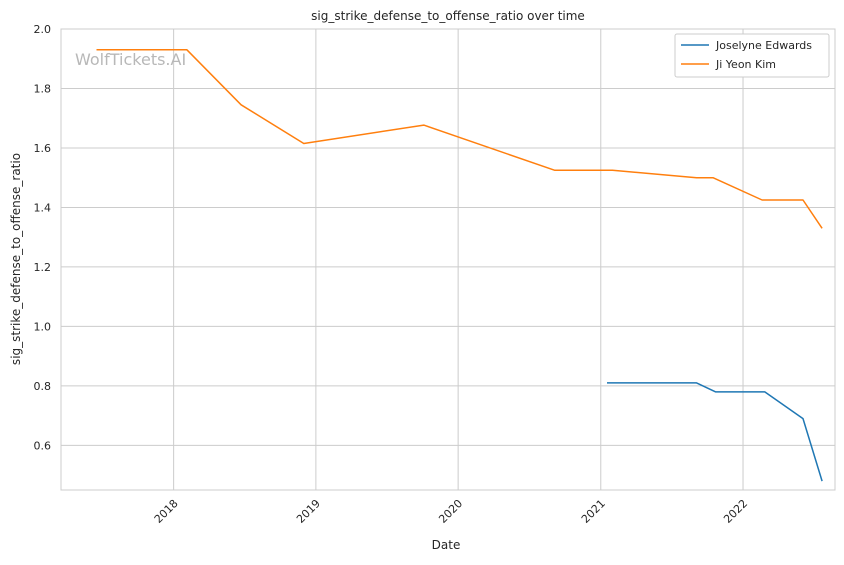 The width and height of the screenshot is (844, 565). I want to click on legend-label-joselyne-edwards: Joselyne Edwards, so click(763, 45).